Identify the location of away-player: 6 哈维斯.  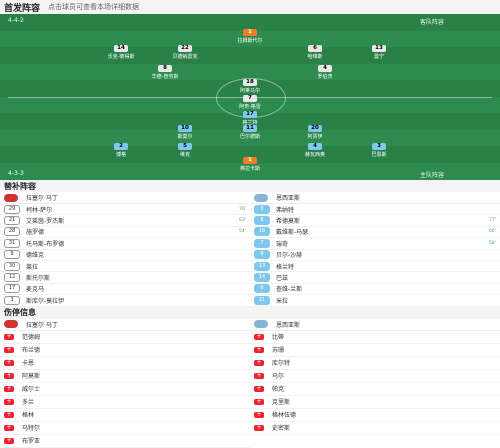
(315, 52).